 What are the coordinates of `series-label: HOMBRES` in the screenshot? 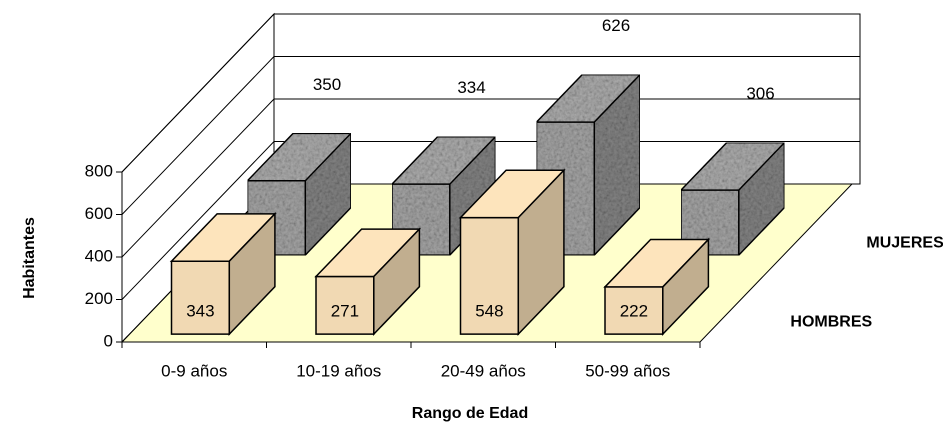 It's located at (831, 322).